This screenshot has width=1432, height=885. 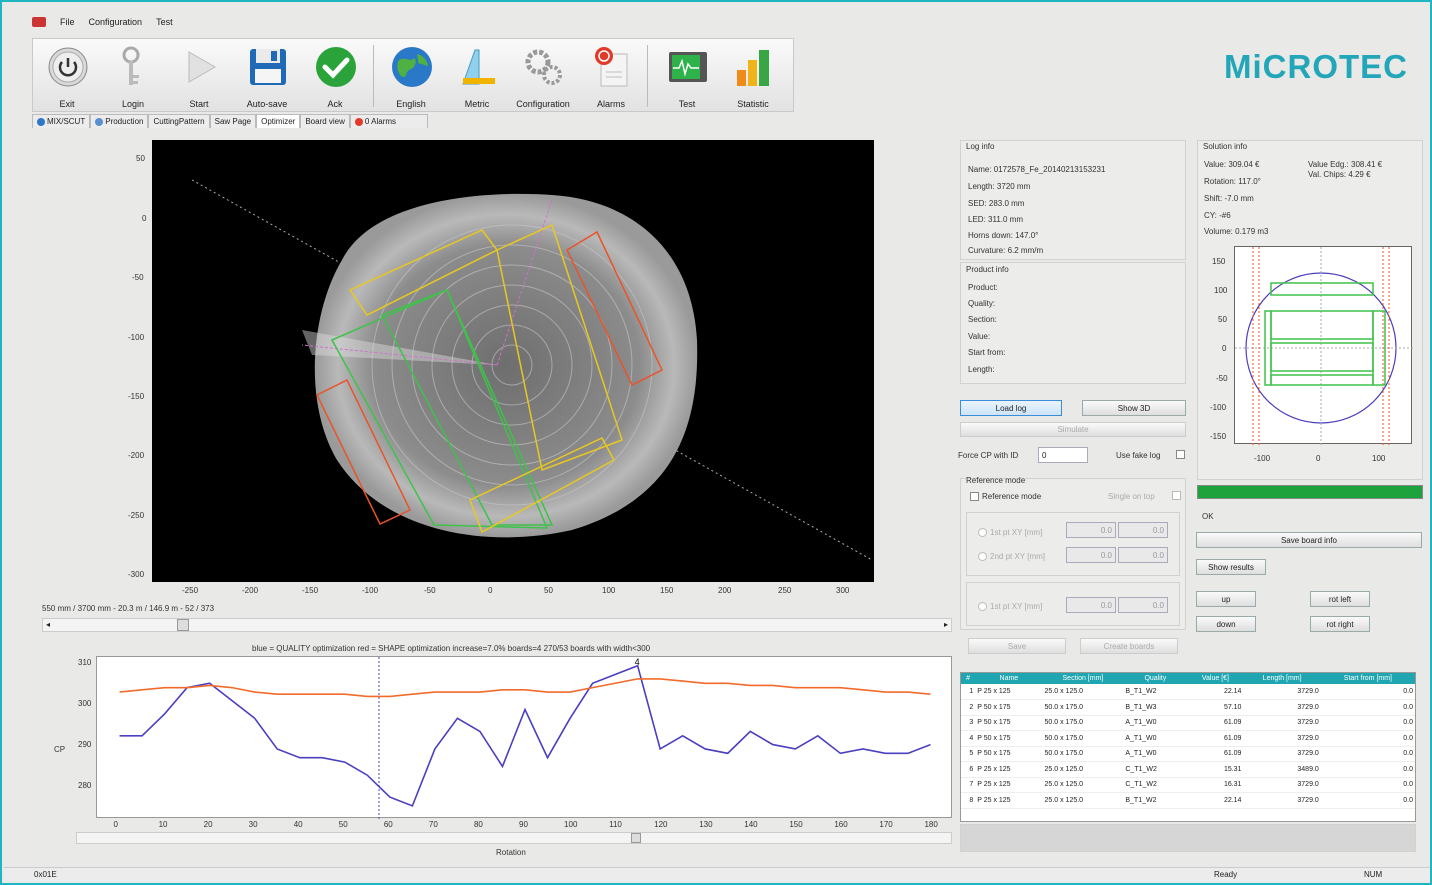 I want to click on globe-icon, so click(x=412, y=67).